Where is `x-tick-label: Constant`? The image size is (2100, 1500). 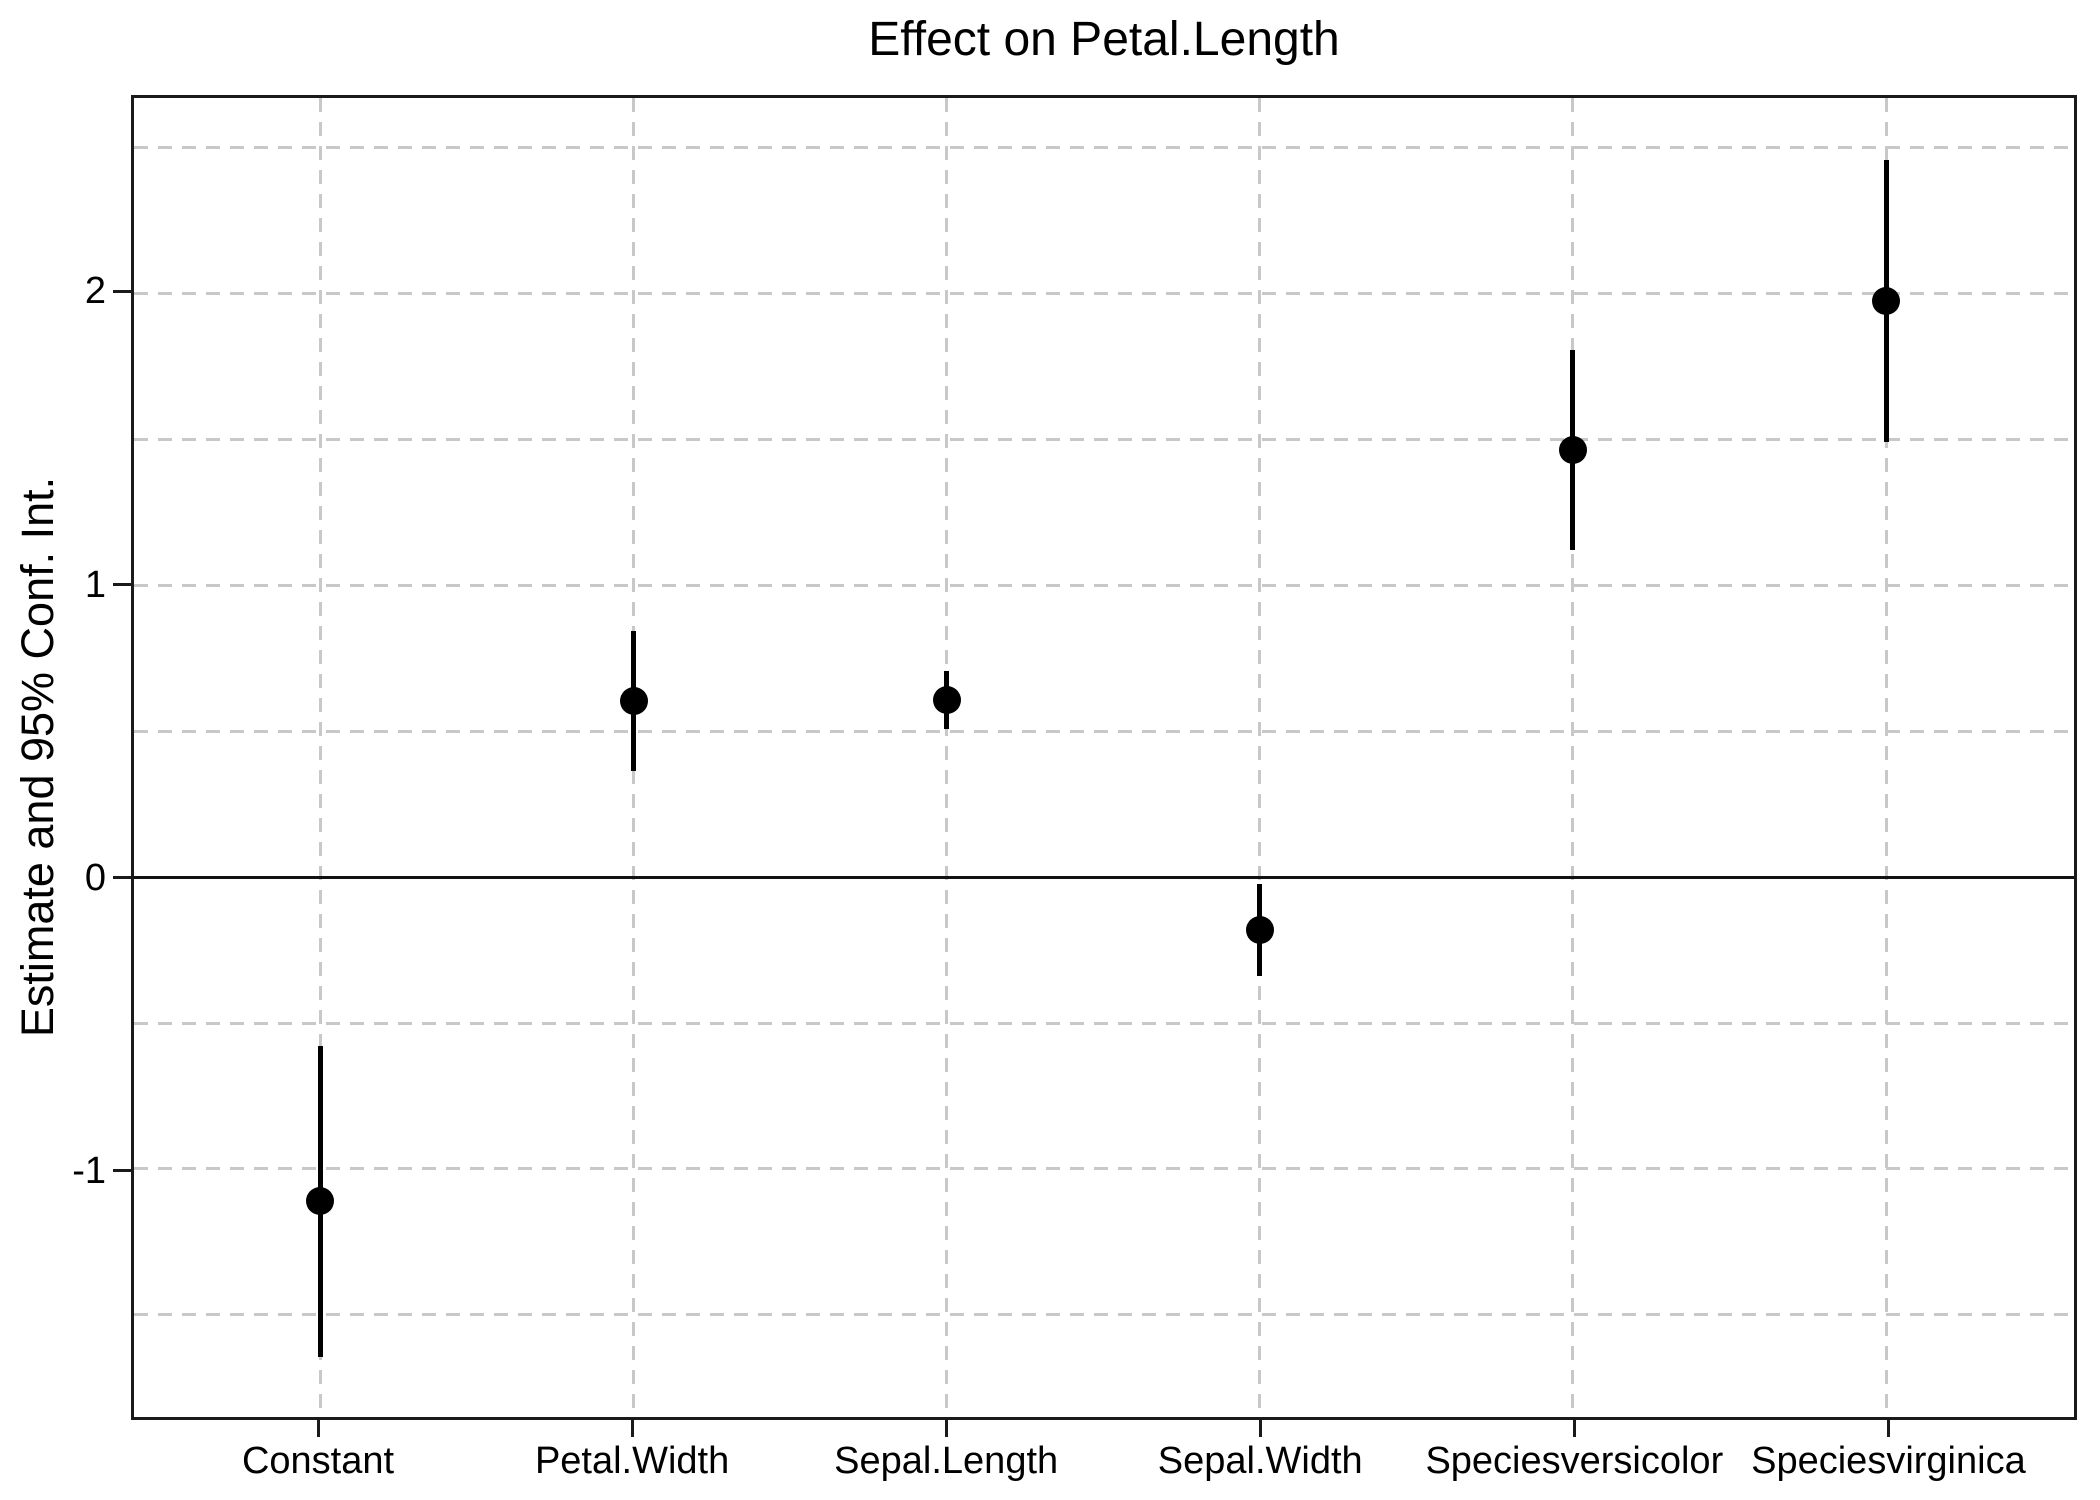
x-tick-label: Constant is located at coordinates (318, 1461).